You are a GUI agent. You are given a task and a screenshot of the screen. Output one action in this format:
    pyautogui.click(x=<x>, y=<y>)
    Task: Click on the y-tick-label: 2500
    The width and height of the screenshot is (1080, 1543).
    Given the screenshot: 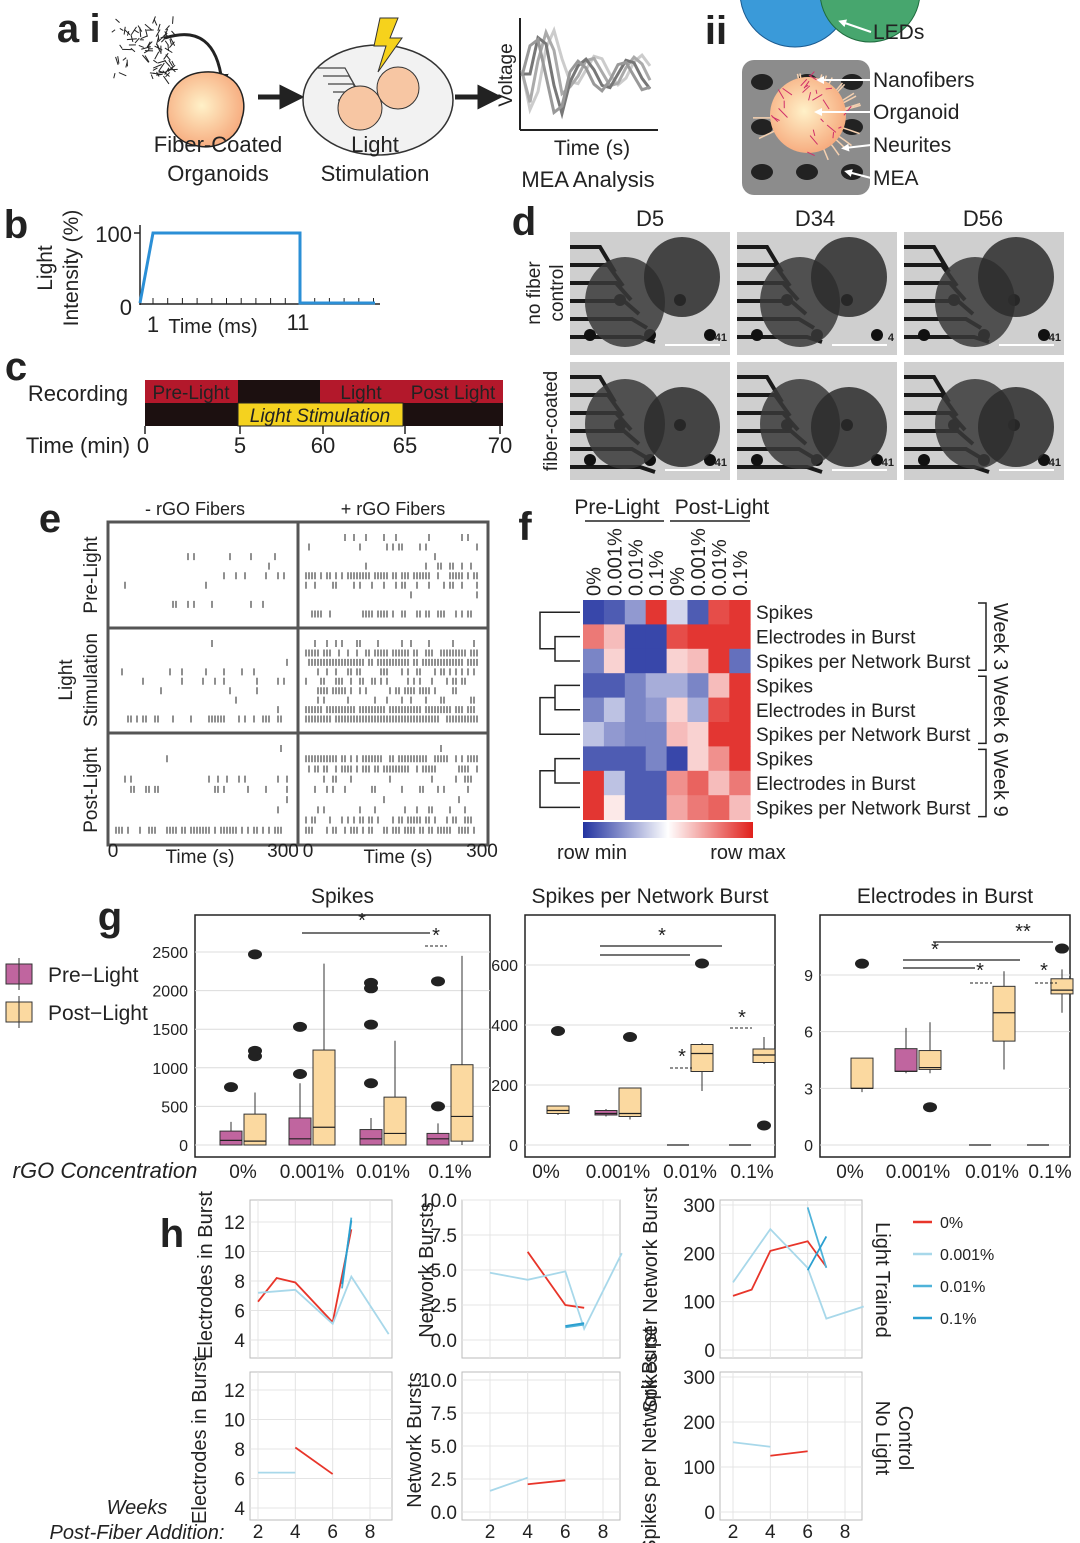 What is the action you would take?
    pyautogui.click(x=170, y=953)
    